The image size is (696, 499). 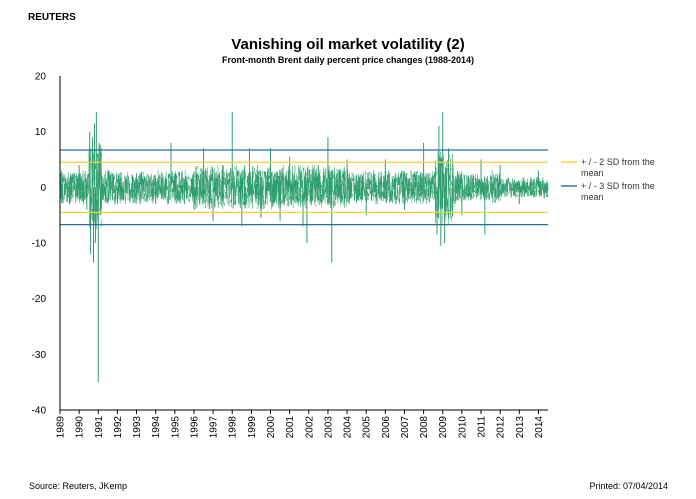 What do you see at coordinates (252, 427) in the screenshot?
I see `x-tick-label: 1999` at bounding box center [252, 427].